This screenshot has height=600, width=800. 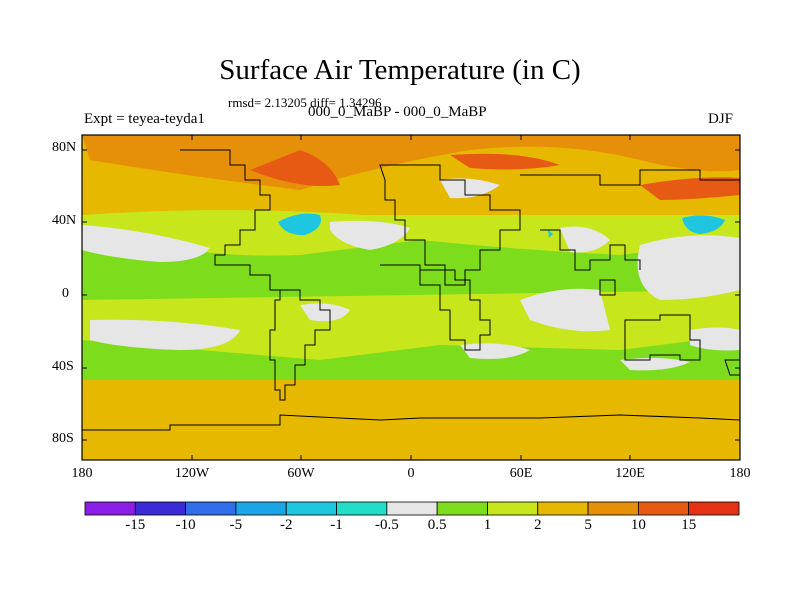 What do you see at coordinates (400, 70) in the screenshot?
I see `page-title: Surface Air Temperature (in C)` at bounding box center [400, 70].